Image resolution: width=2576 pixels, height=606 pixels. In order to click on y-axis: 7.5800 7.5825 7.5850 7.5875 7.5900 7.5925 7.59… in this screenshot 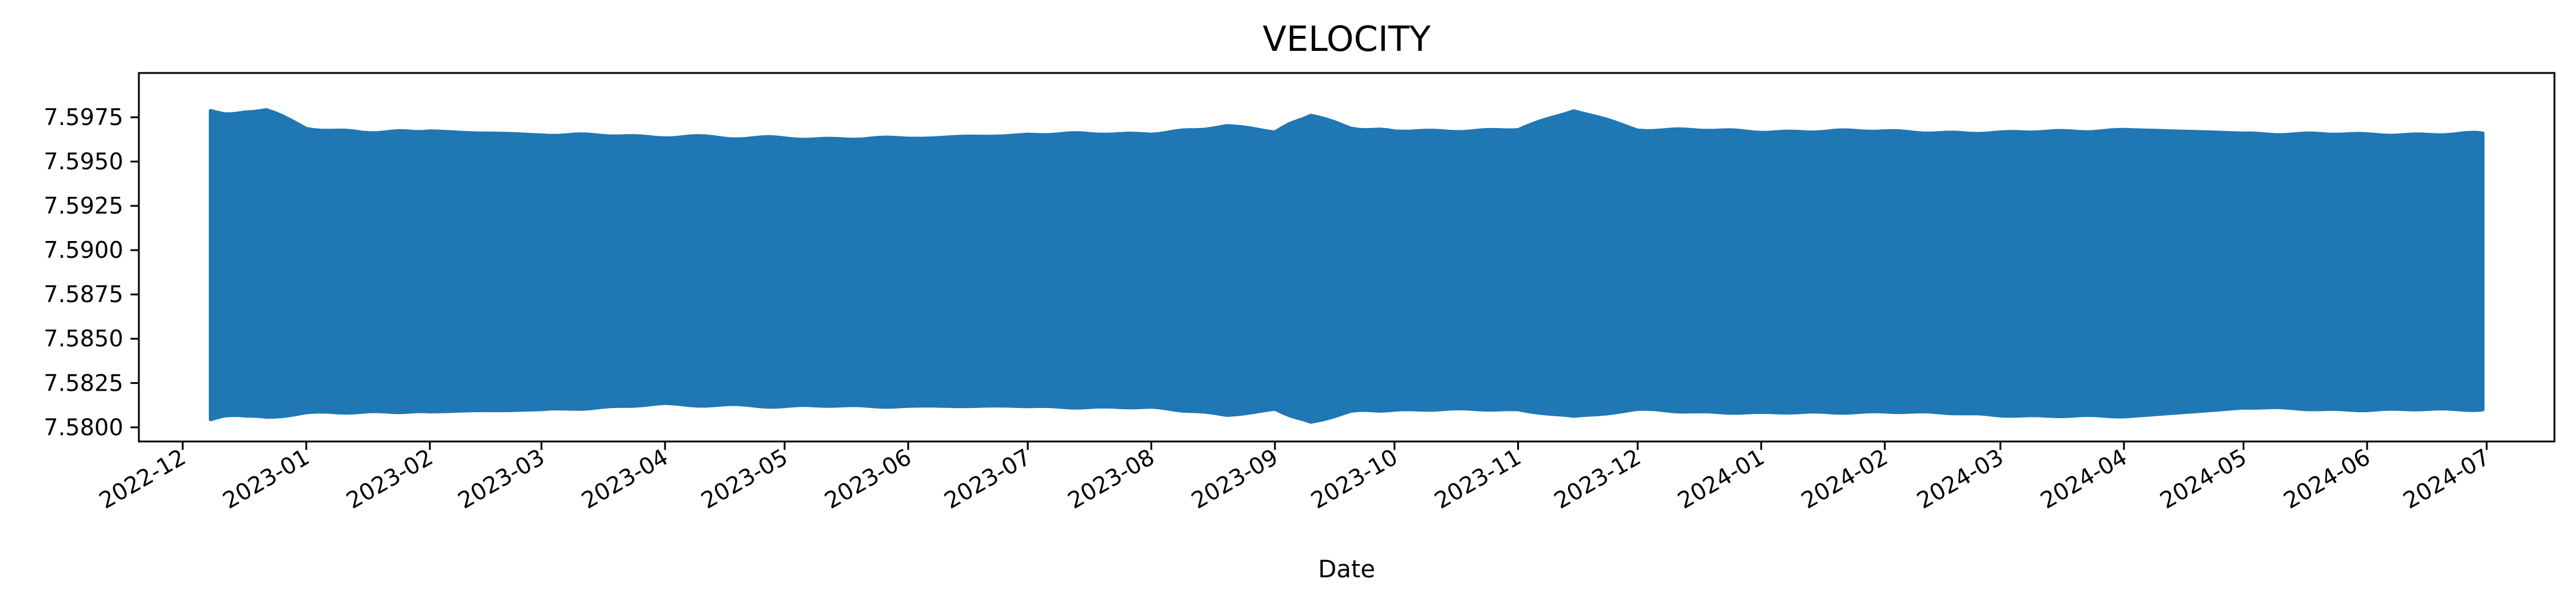, I will do `click(92, 272)`.